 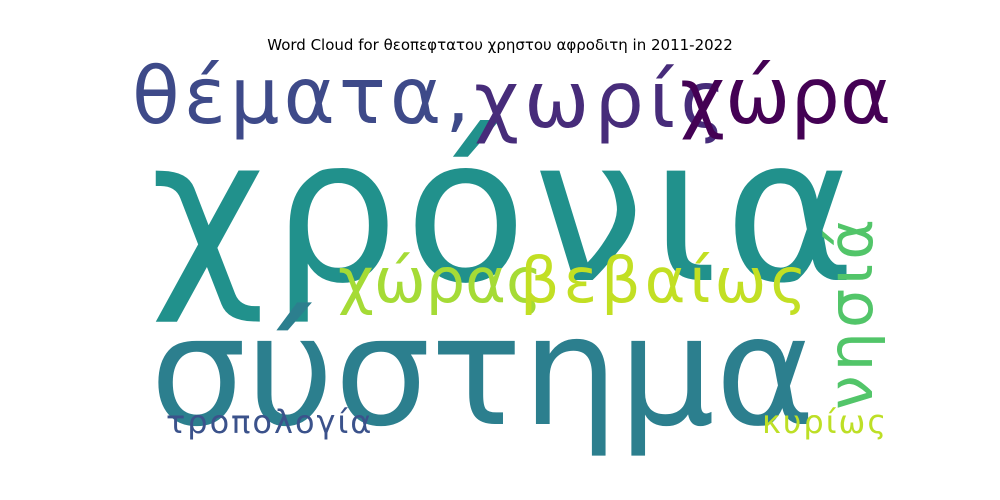 What do you see at coordinates (603, 101) in the screenshot?
I see `word-xwris: χωρίς` at bounding box center [603, 101].